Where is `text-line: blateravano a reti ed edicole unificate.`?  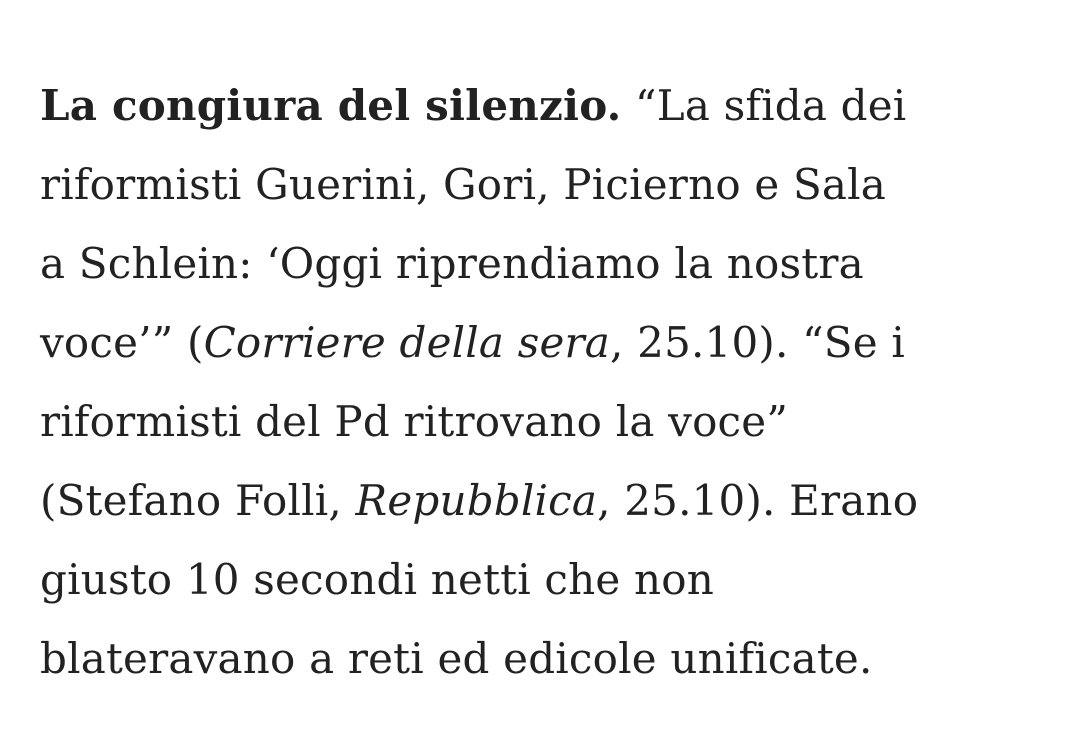
text-line: blateravano a reti ed edicole unificate. is located at coordinates (479, 658).